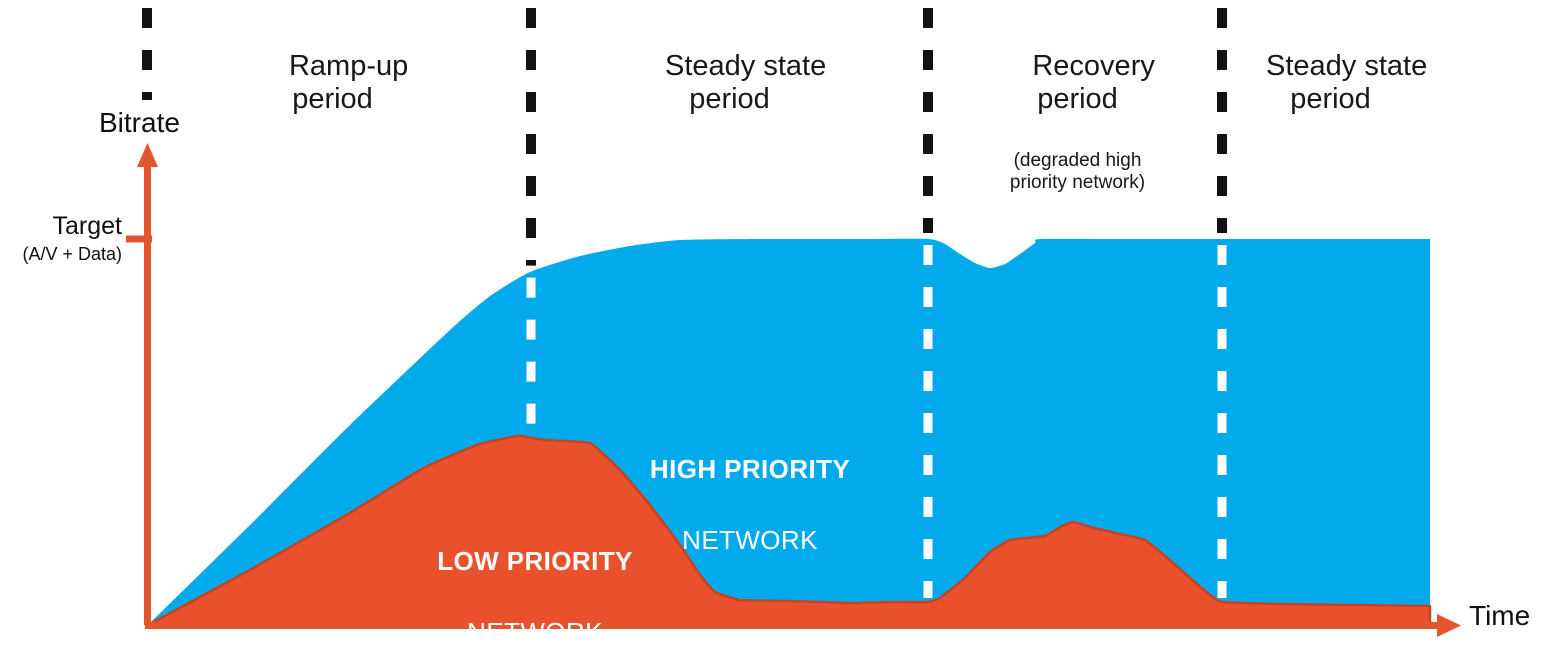 The height and width of the screenshot is (655, 1545). I want to click on high-priority-network-label: HIGH PRIORITY NETWORK, so click(750, 505).